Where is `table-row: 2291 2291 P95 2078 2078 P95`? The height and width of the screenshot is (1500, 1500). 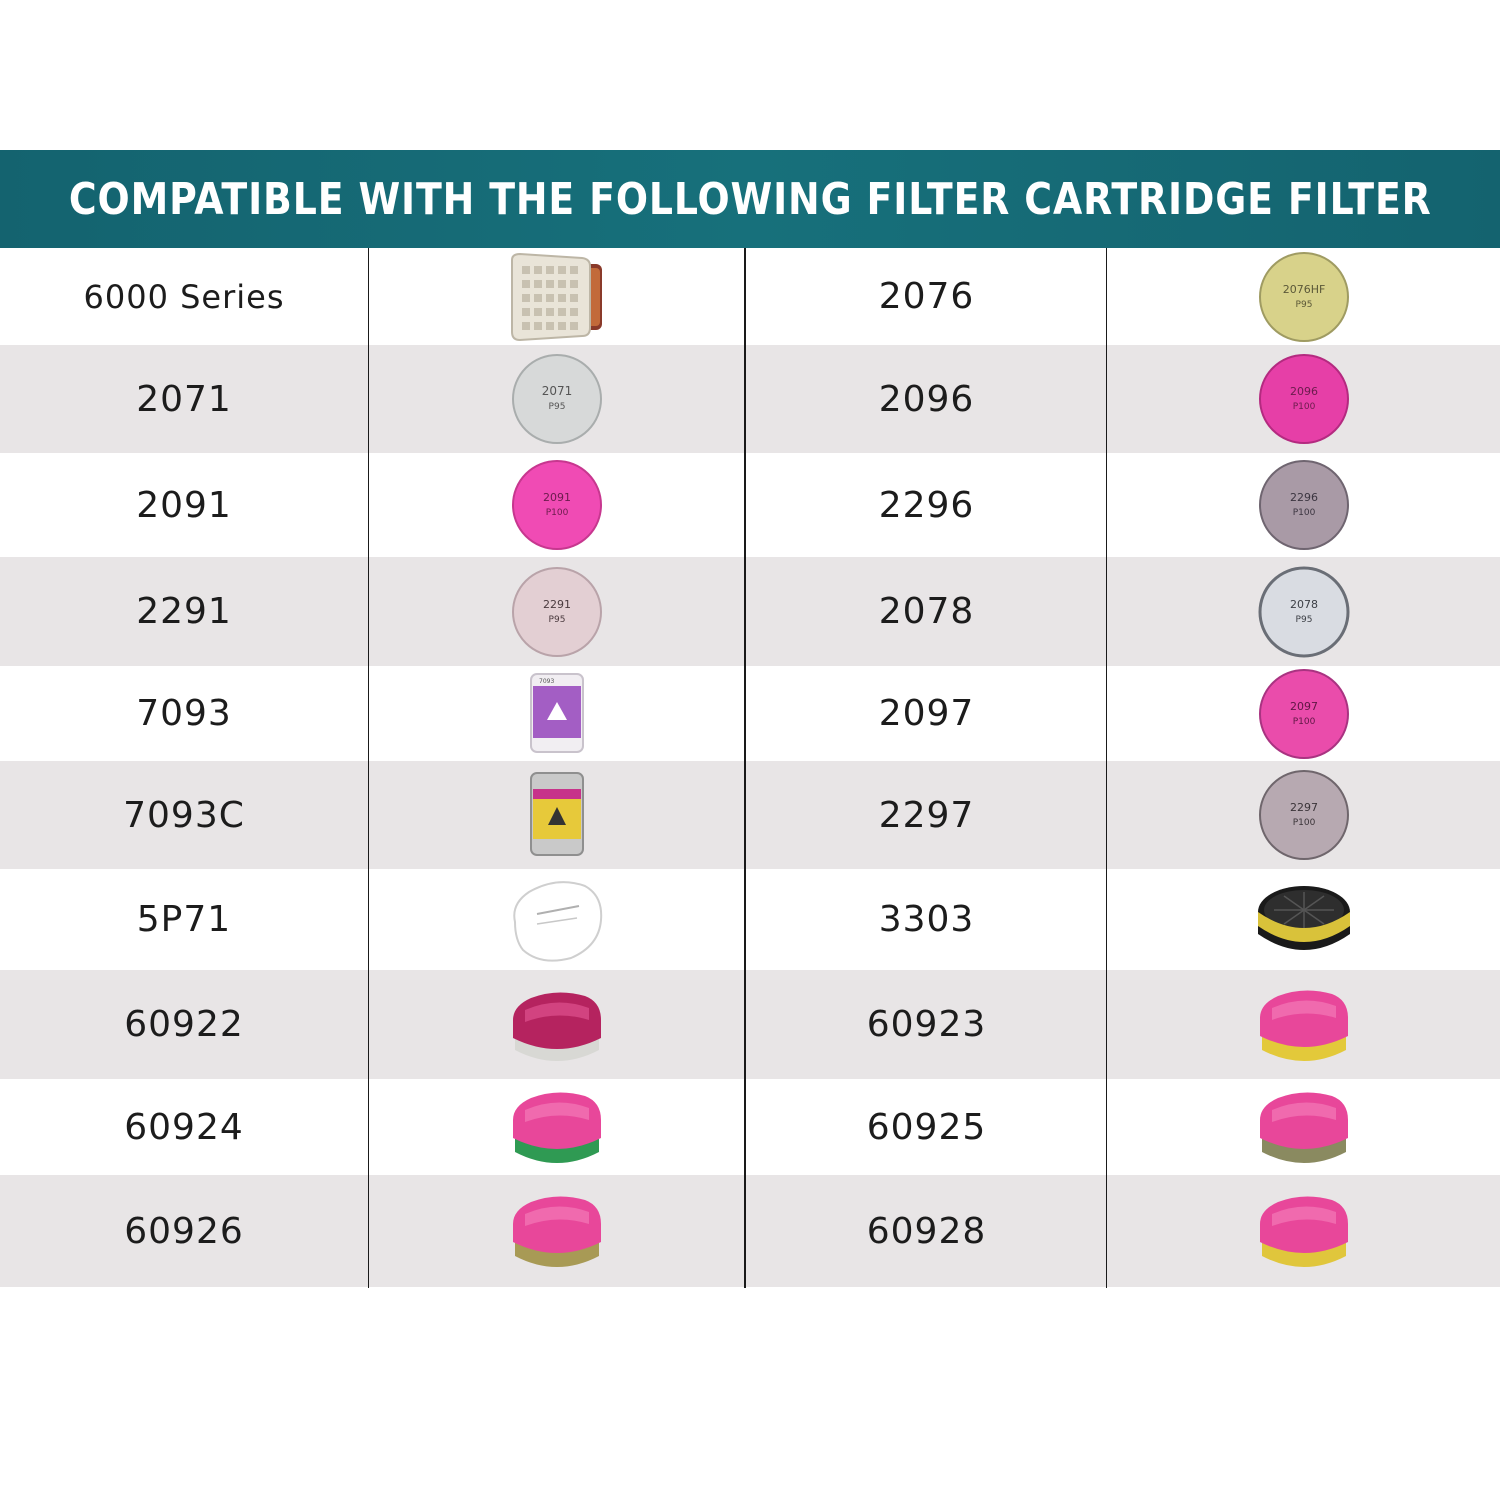
table-row: 2291 2291 P95 2078 2078 P95 is located at coordinates (750, 611).